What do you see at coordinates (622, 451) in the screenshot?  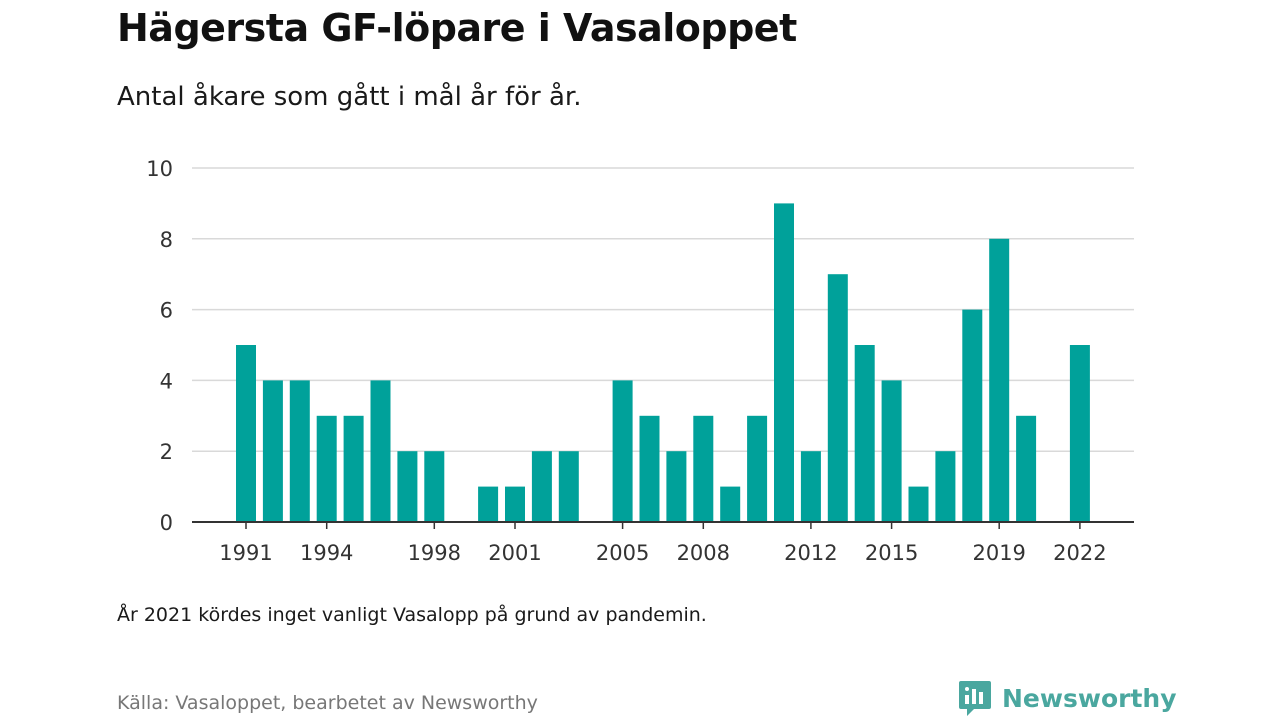 I see `bar-2005` at bounding box center [622, 451].